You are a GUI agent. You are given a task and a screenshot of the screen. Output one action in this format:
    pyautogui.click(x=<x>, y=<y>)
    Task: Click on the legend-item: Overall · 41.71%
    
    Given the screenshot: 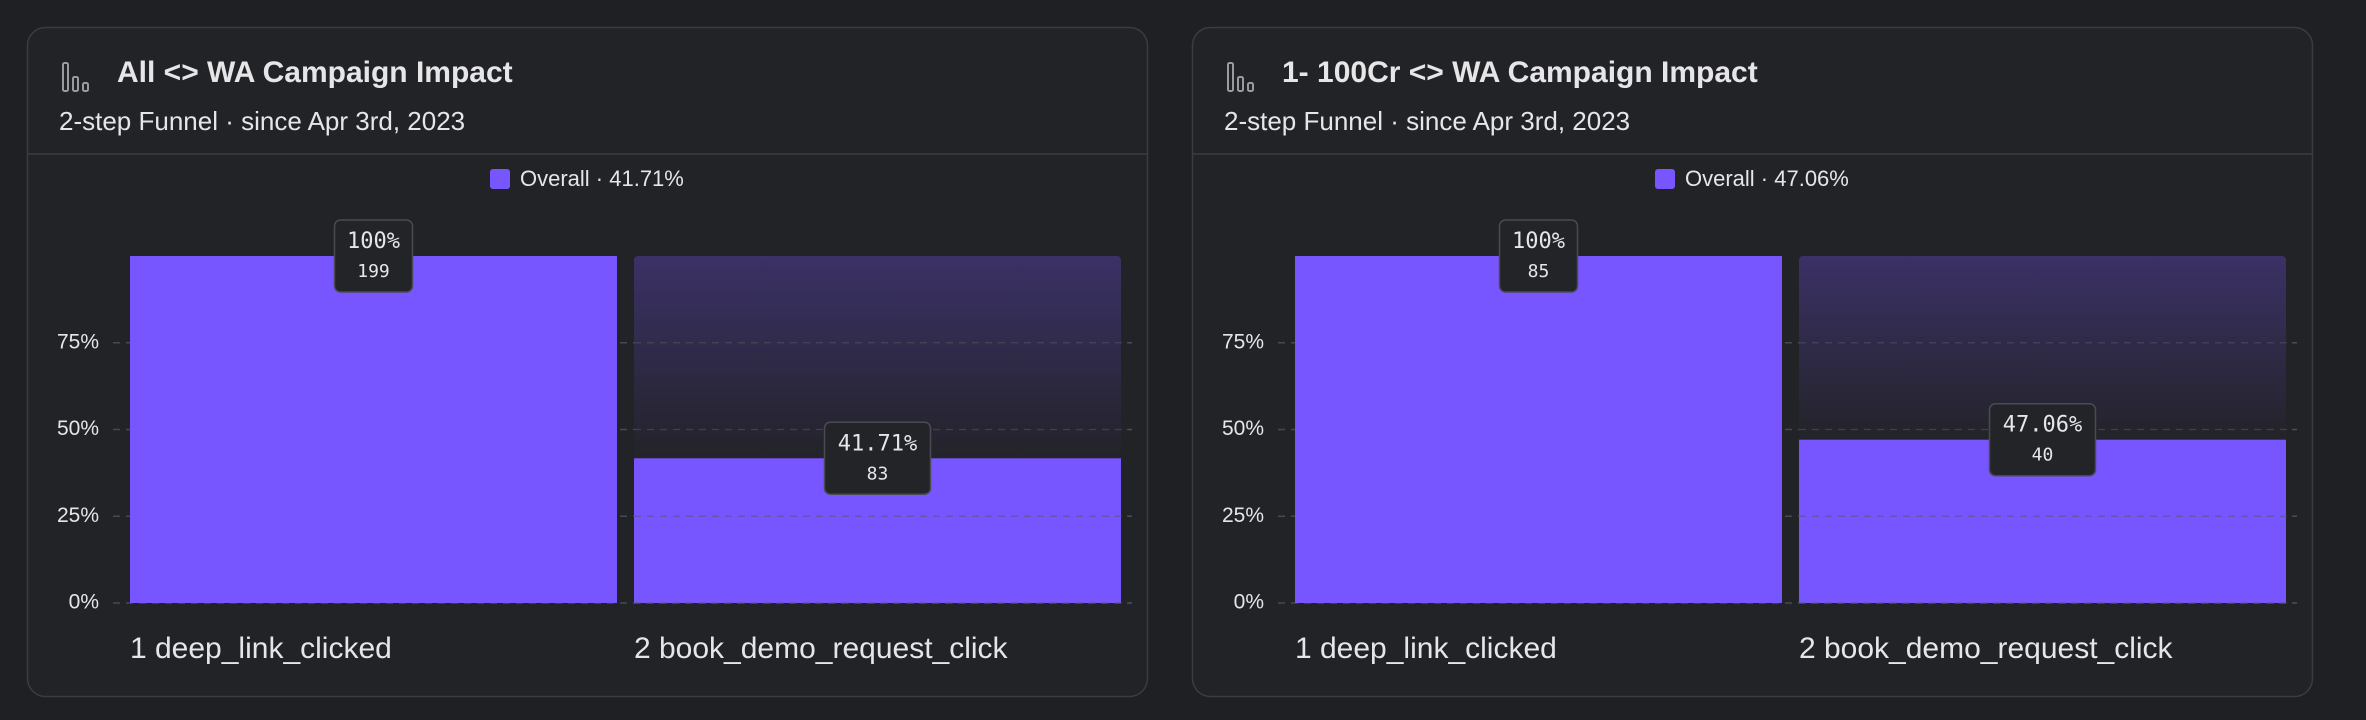 What is the action you would take?
    pyautogui.click(x=587, y=178)
    